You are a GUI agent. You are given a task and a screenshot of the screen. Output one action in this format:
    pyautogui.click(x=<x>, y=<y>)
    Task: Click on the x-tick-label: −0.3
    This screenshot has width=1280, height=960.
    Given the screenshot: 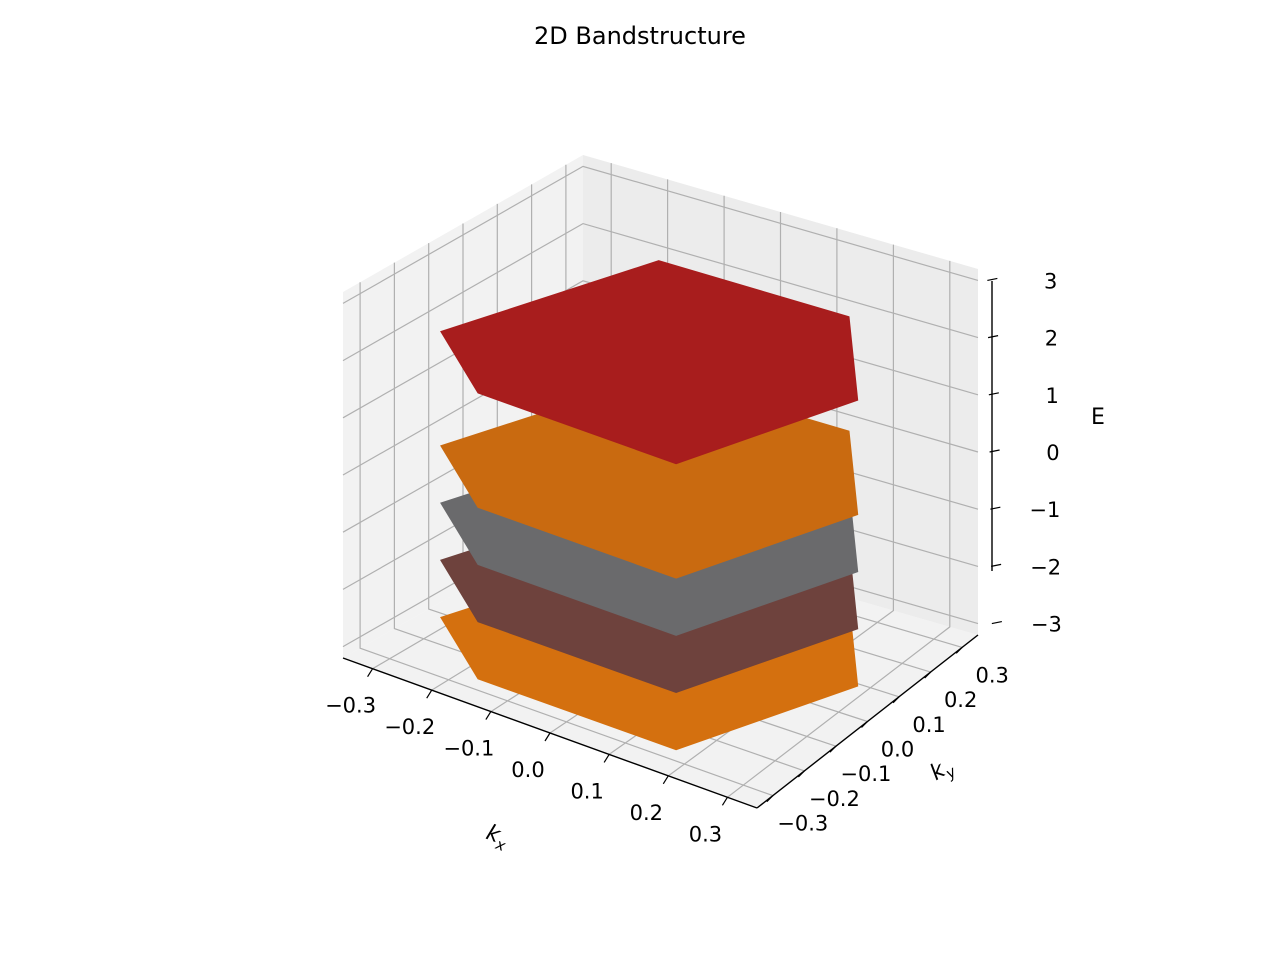 What is the action you would take?
    pyautogui.click(x=350, y=706)
    